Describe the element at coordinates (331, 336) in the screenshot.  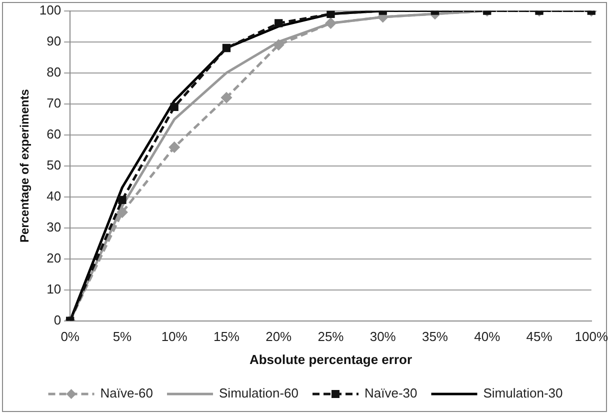
I see `x-tick-label: 25%` at that location.